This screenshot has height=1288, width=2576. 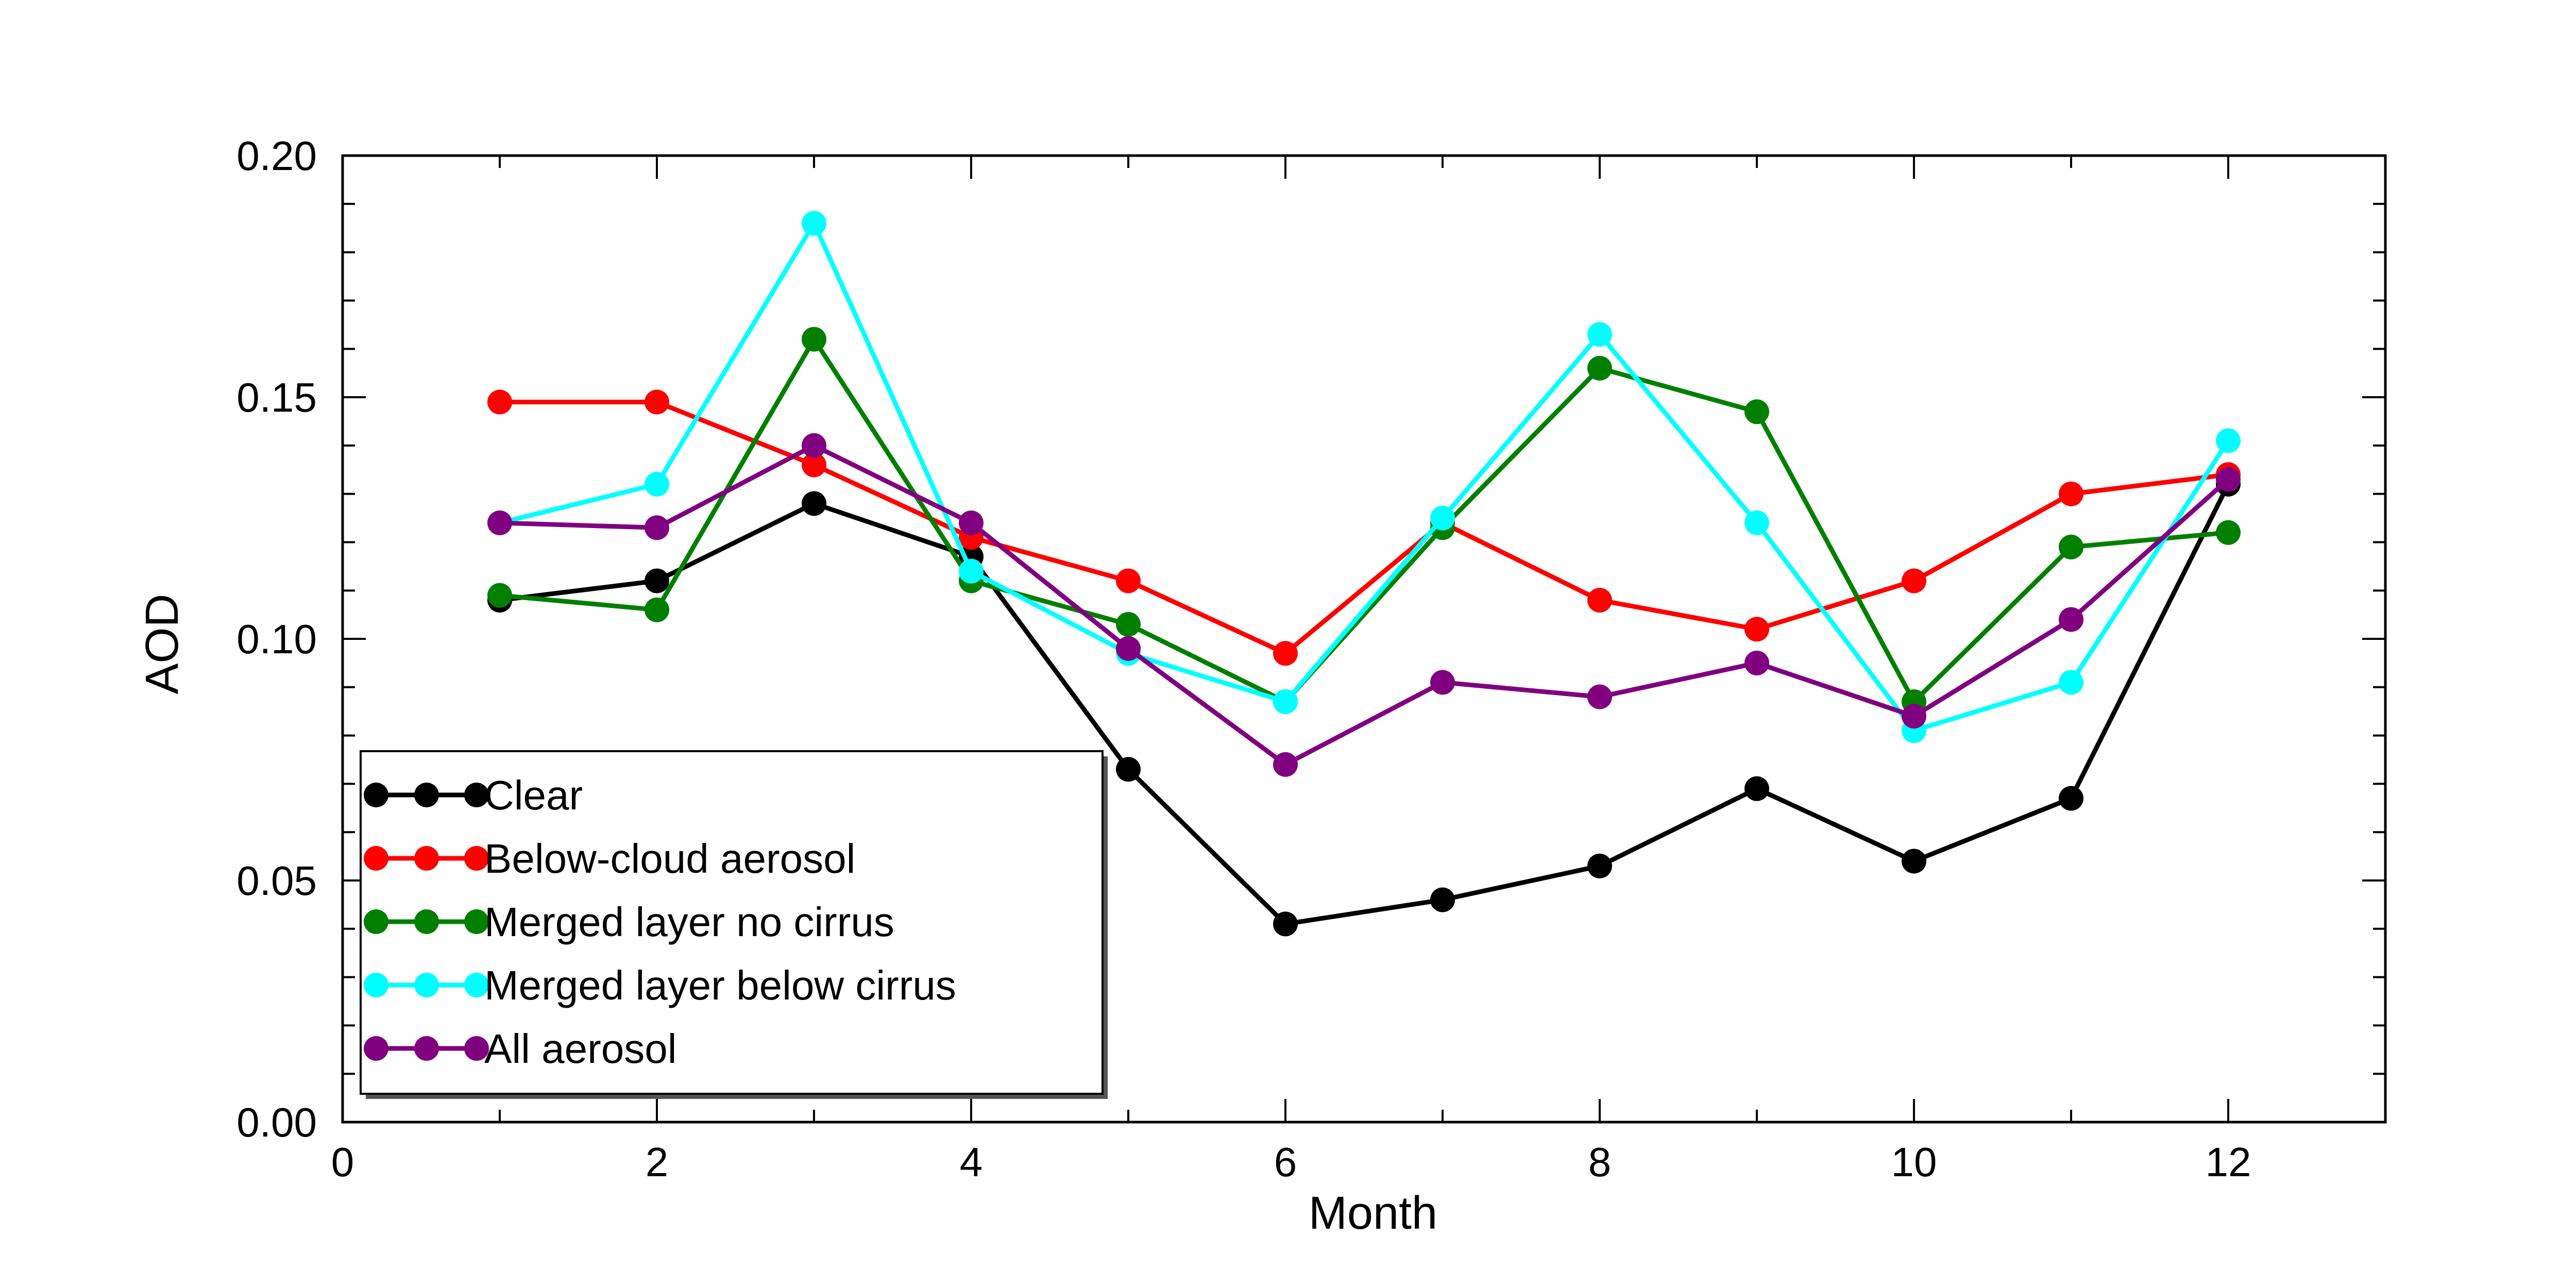 What do you see at coordinates (533, 795) in the screenshot?
I see `legend-label: Clear` at bounding box center [533, 795].